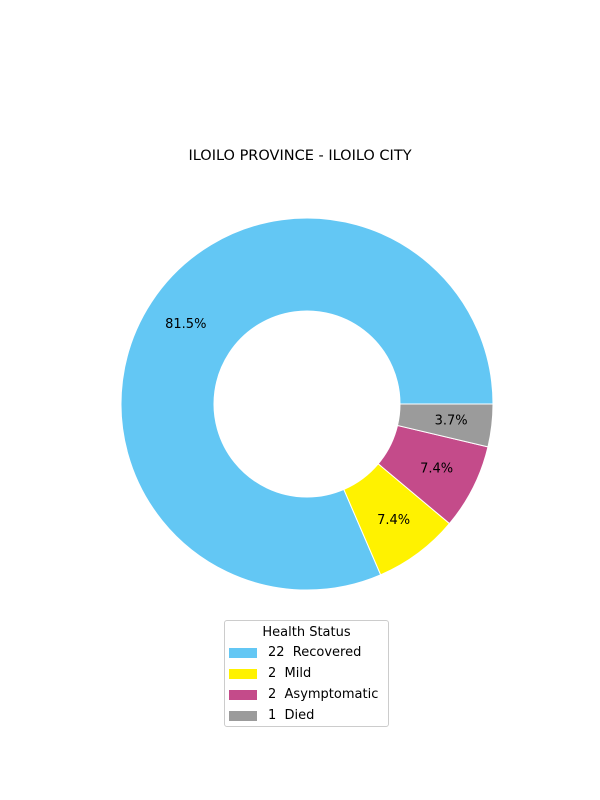 The width and height of the screenshot is (600, 800). Describe the element at coordinates (185, 324) in the screenshot. I see `slice-label-recovered: 81.5%` at that location.